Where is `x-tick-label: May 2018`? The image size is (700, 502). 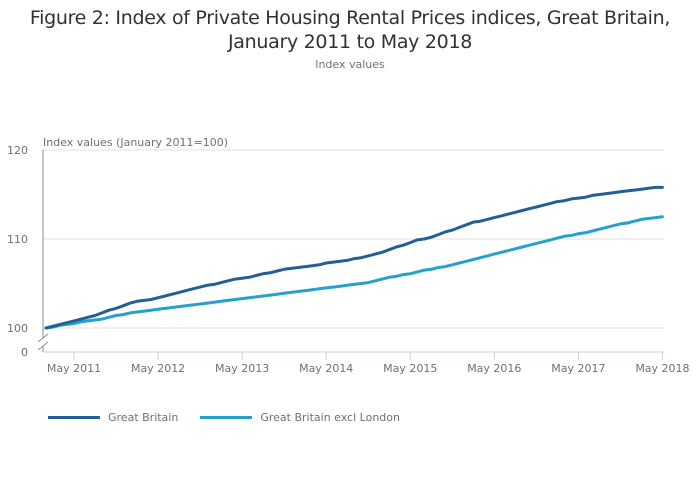 x-tick-label: May 2018 is located at coordinates (662, 368).